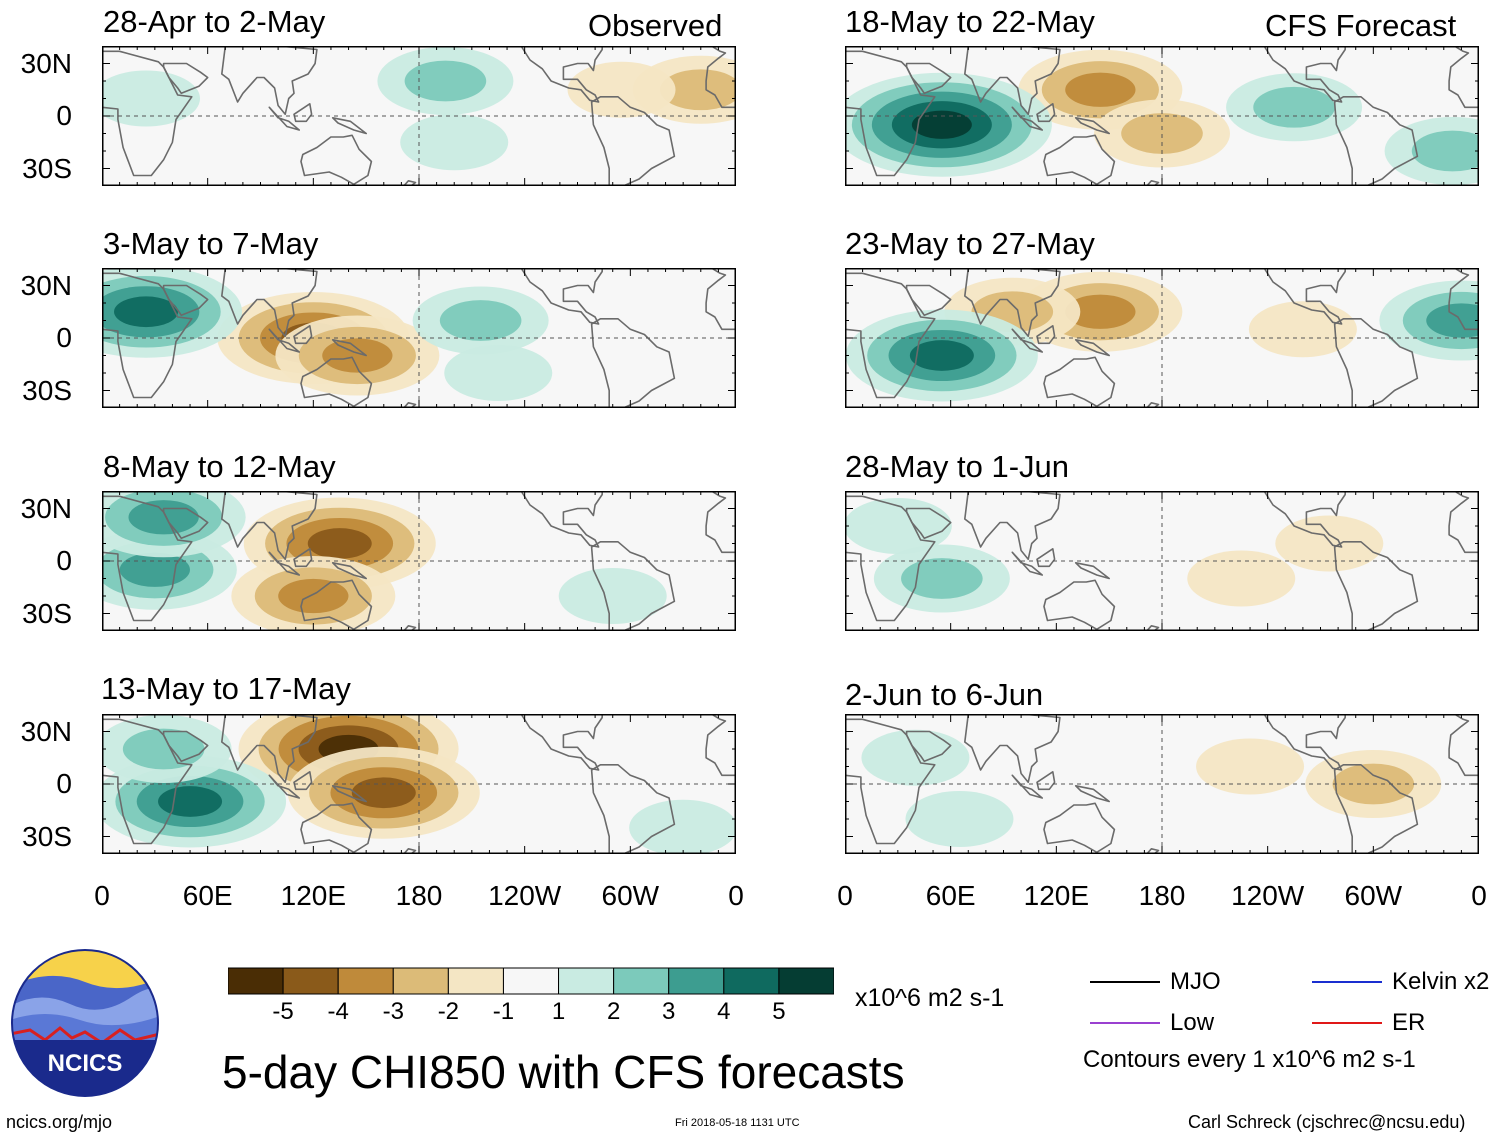  What do you see at coordinates (950, 895) in the screenshot?
I see `lon-tick-label: 60E` at bounding box center [950, 895].